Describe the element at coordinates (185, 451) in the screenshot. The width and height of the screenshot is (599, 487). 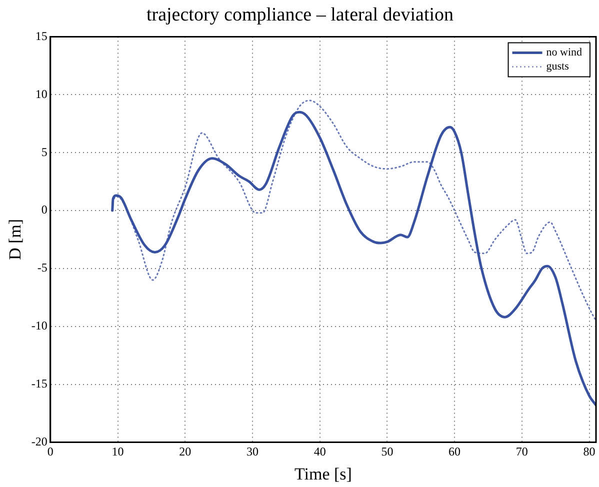
I see `x-tick-label: 20` at that location.